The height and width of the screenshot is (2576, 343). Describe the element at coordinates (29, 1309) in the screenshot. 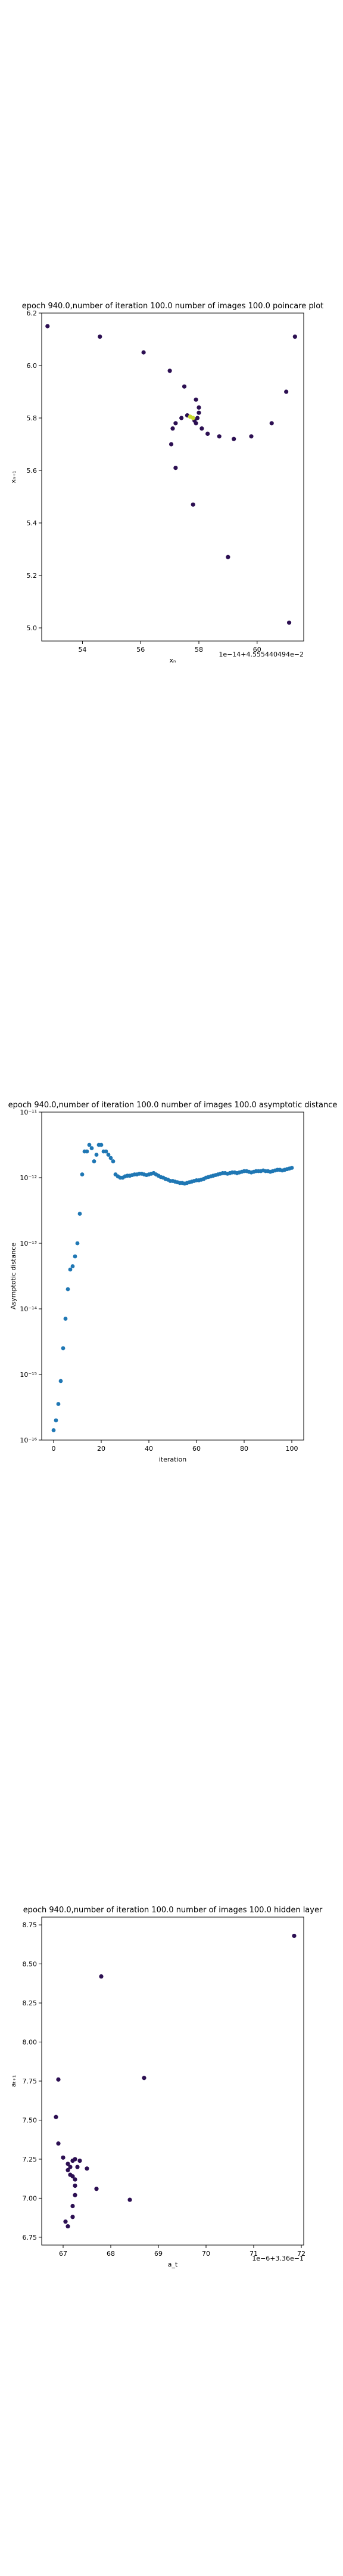

I see `y-tick-label: 10⁻¹⁴` at that location.